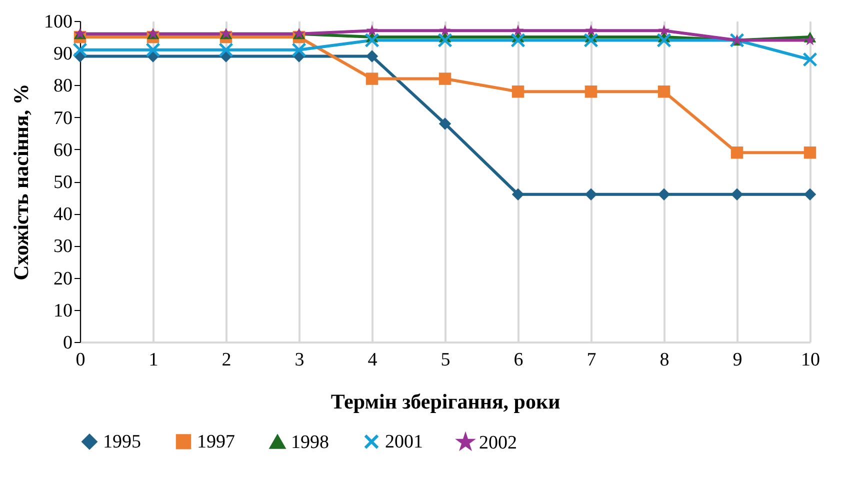  What do you see at coordinates (63, 182) in the screenshot?
I see `y-tick-label: 50` at bounding box center [63, 182].